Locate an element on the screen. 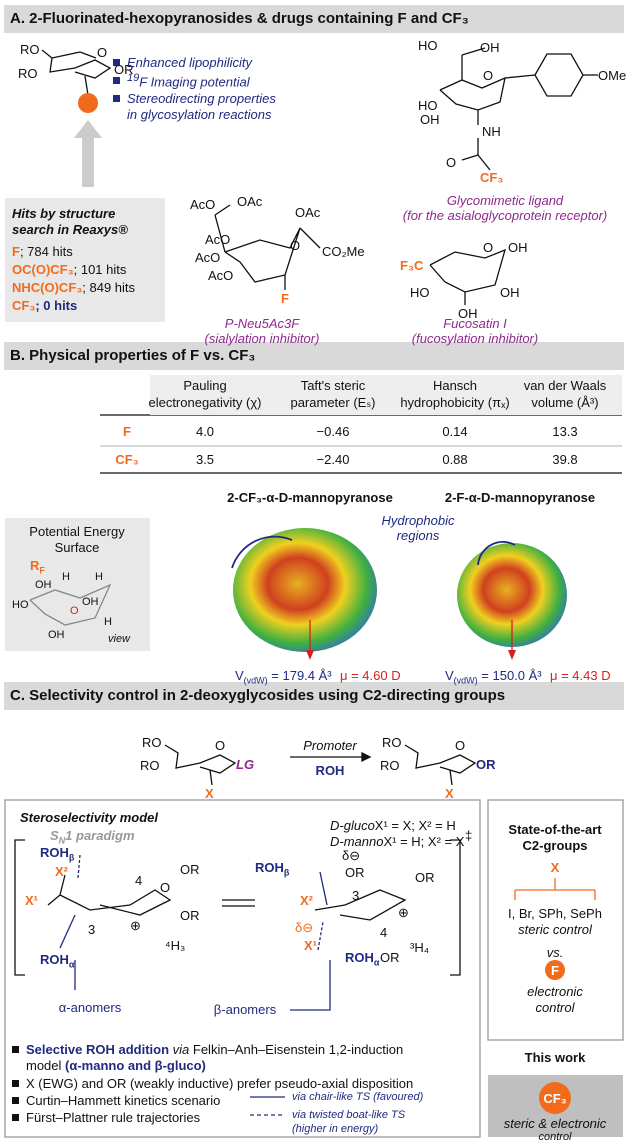 The width and height of the screenshot is (628, 1142). label: OMe is located at coordinates (612, 75).